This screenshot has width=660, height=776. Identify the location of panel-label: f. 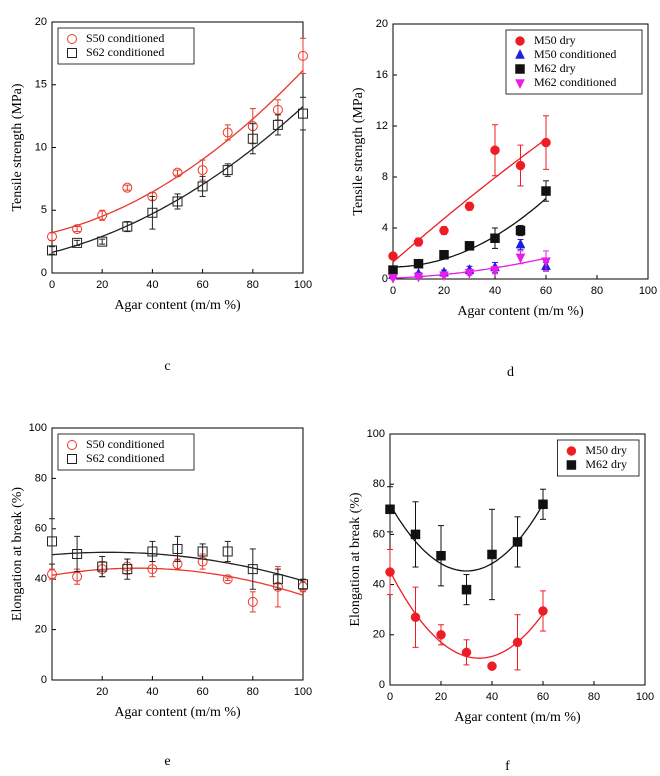
(507, 766).